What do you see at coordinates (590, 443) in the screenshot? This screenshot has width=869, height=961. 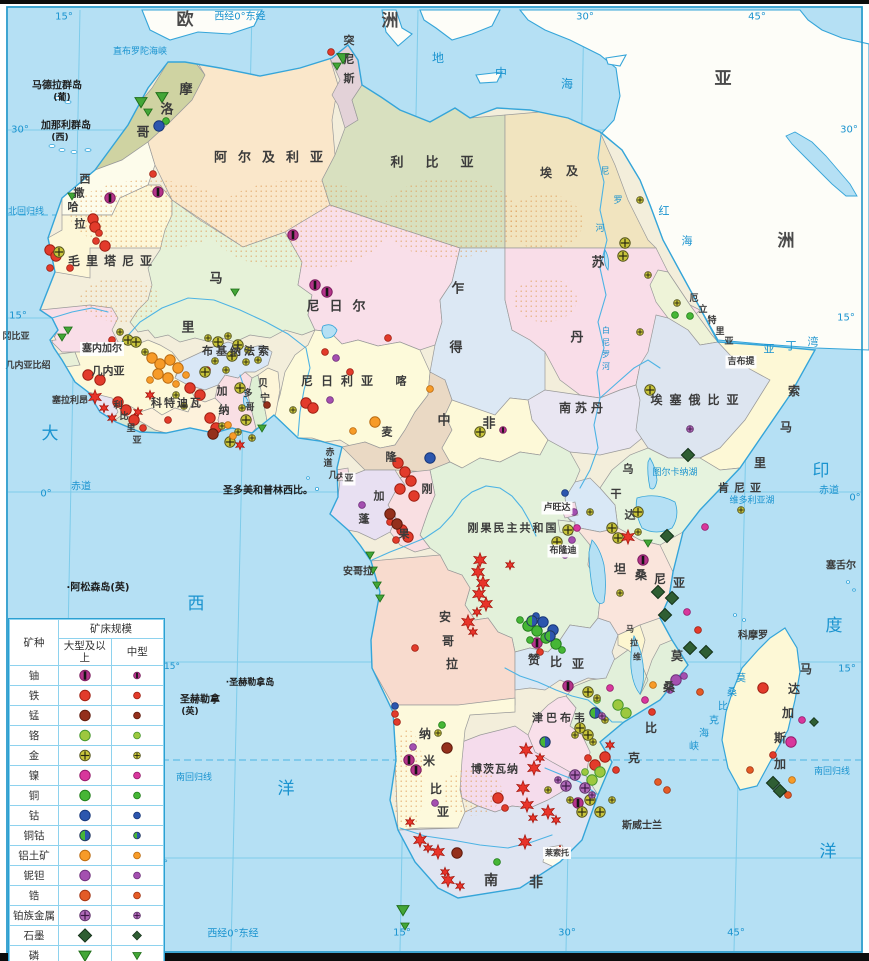 I see `river` at bounding box center [590, 443].